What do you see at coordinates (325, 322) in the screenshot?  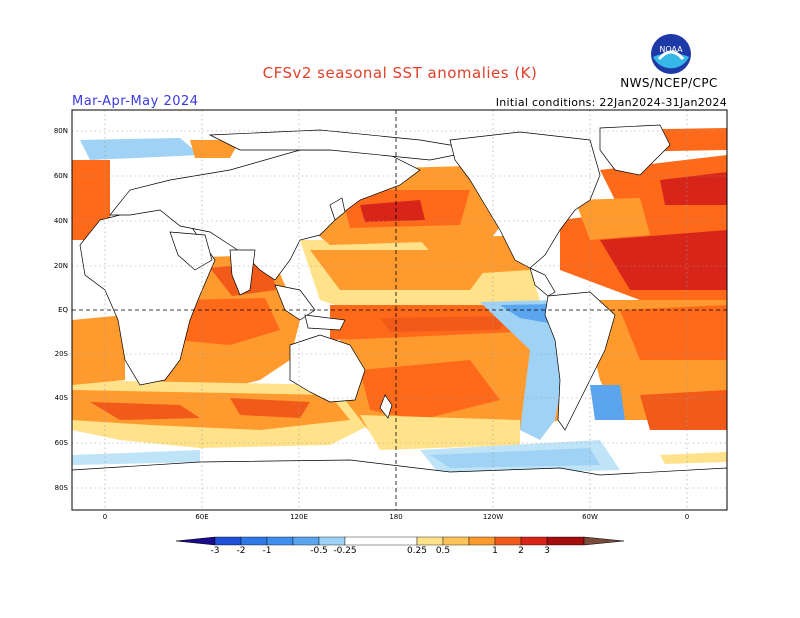 I see `new-guinea-land` at bounding box center [325, 322].